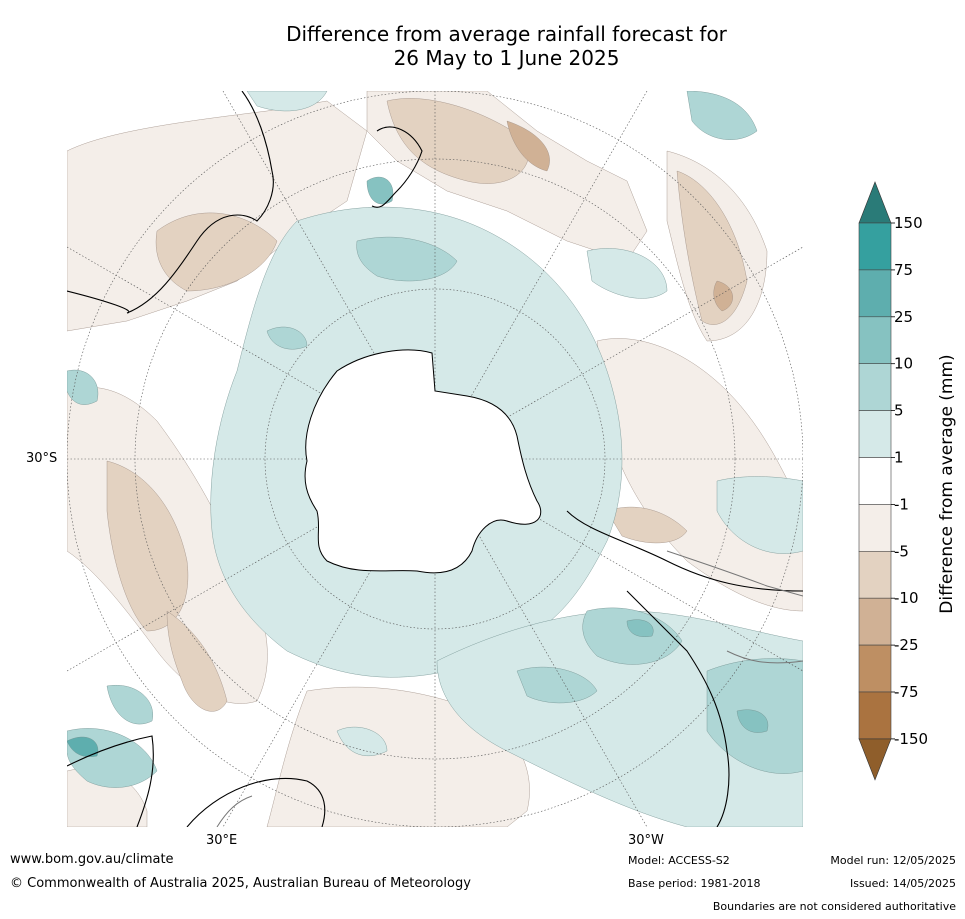 The width and height of the screenshot is (965, 919). What do you see at coordinates (92, 859) in the screenshot?
I see `footer-website: www.bom.gov.au/climate` at bounding box center [92, 859].